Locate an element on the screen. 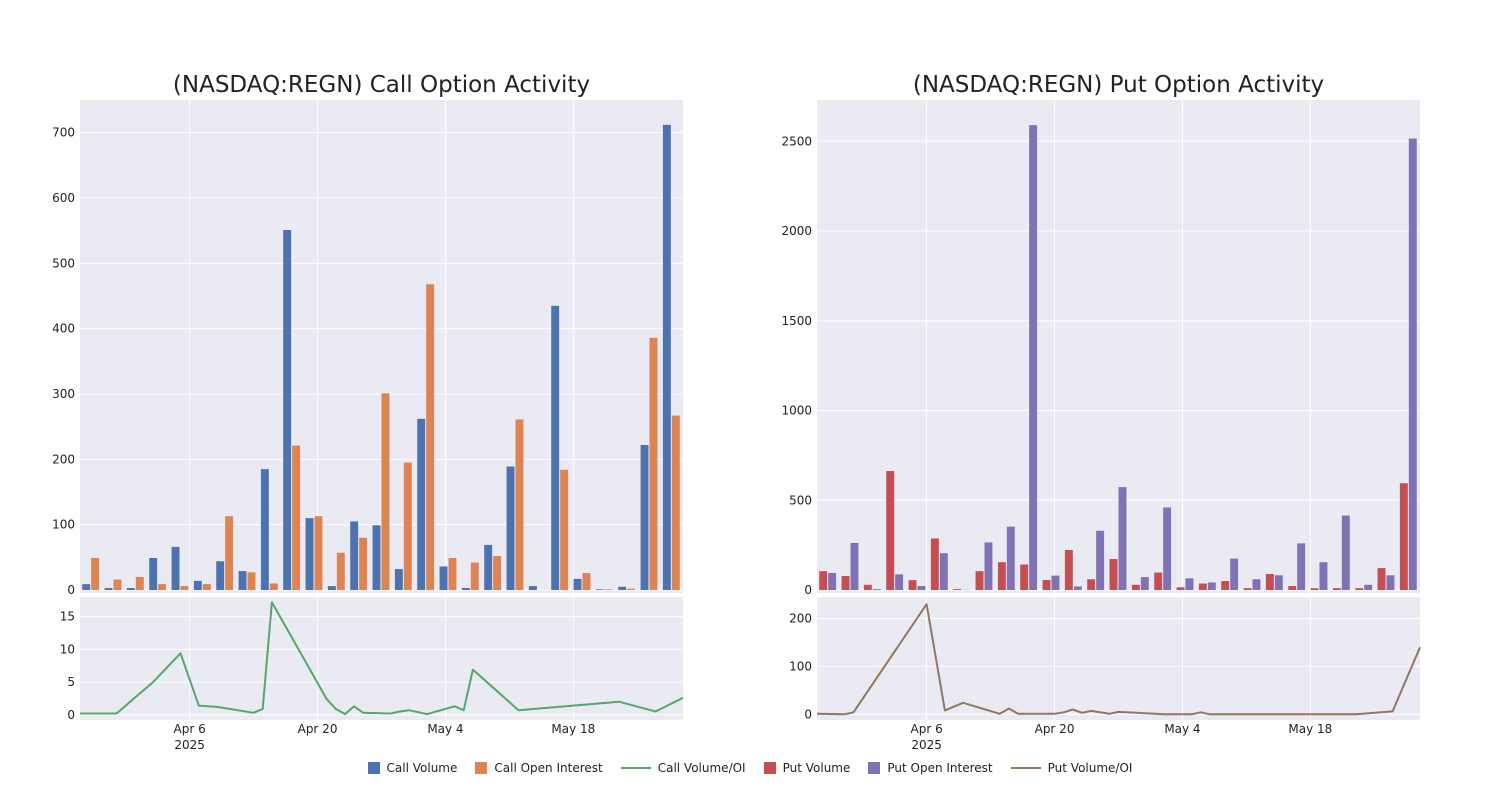 The image size is (1500, 800). call-bar-ytick-label: 600 is located at coordinates (63, 198).